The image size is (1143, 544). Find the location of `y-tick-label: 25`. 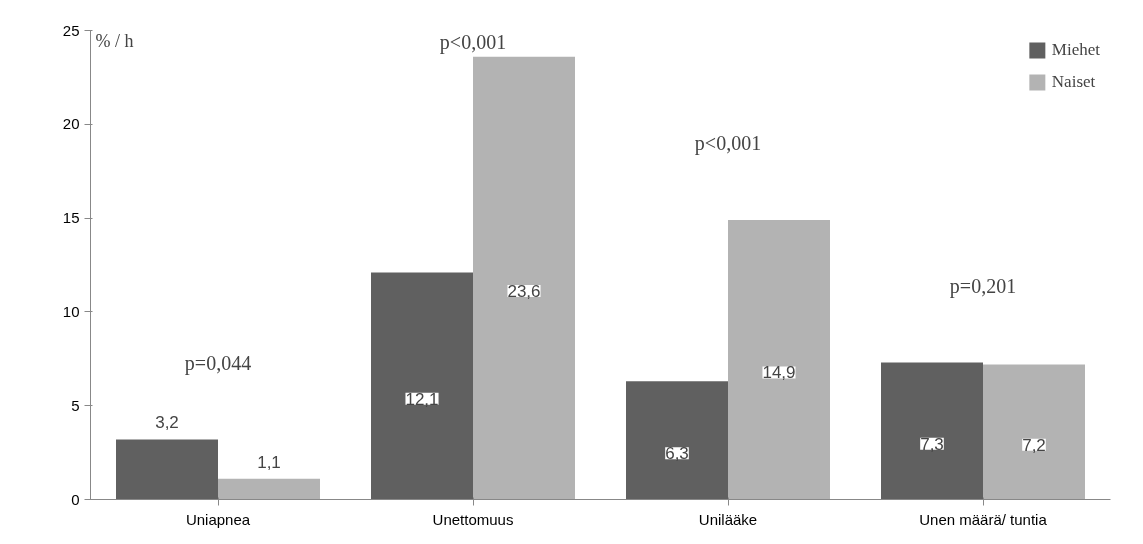

y-tick-label: 25 is located at coordinates (71, 30).